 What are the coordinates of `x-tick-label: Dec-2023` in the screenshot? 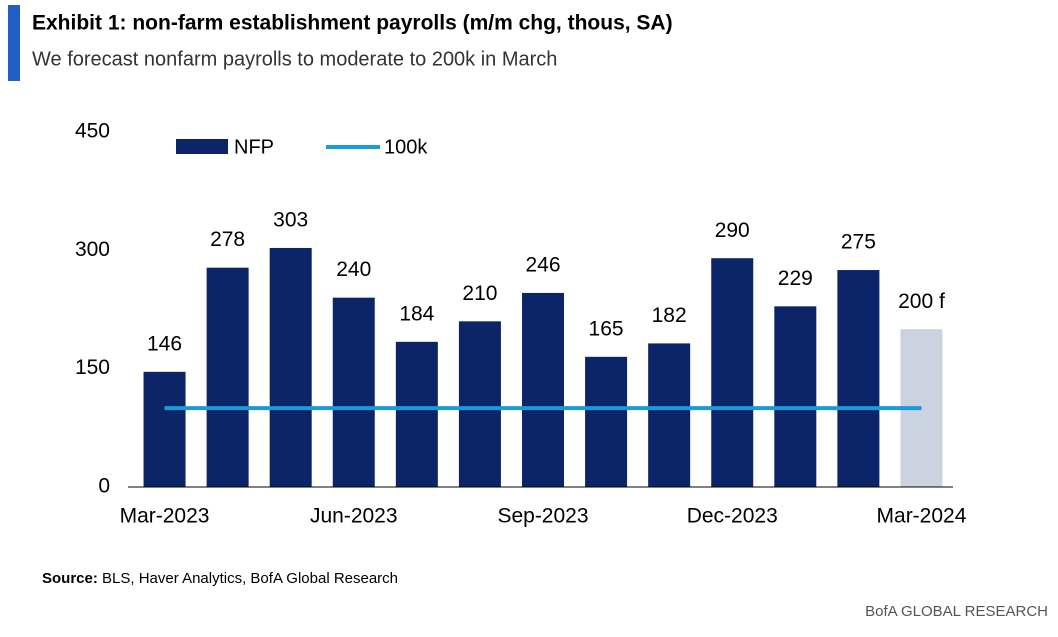 It's located at (732, 516).